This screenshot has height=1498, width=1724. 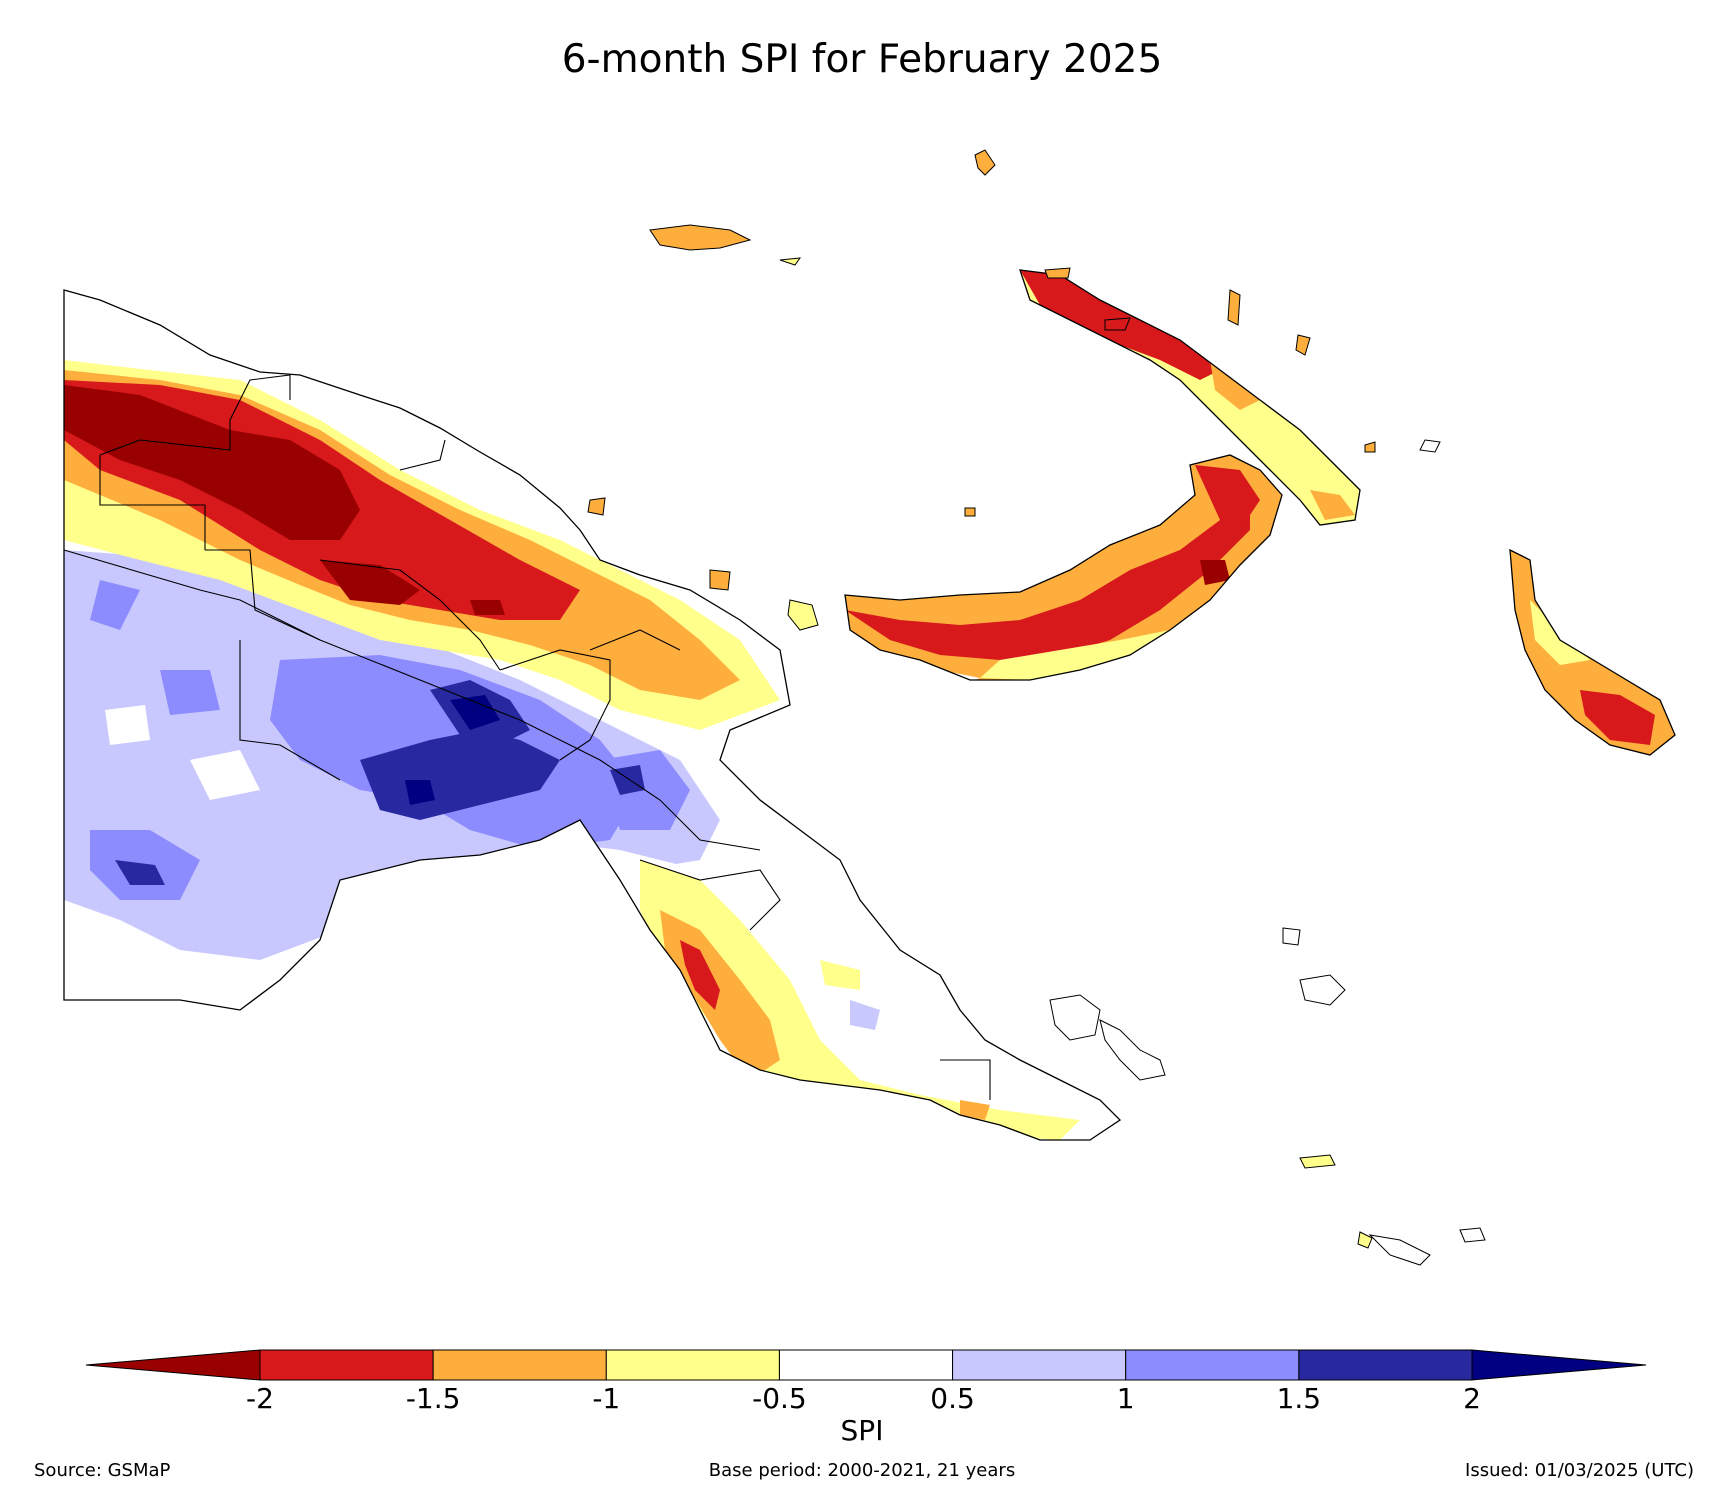 What do you see at coordinates (433, 1398) in the screenshot?
I see `colorbar-tick-label: -1.5` at bounding box center [433, 1398].